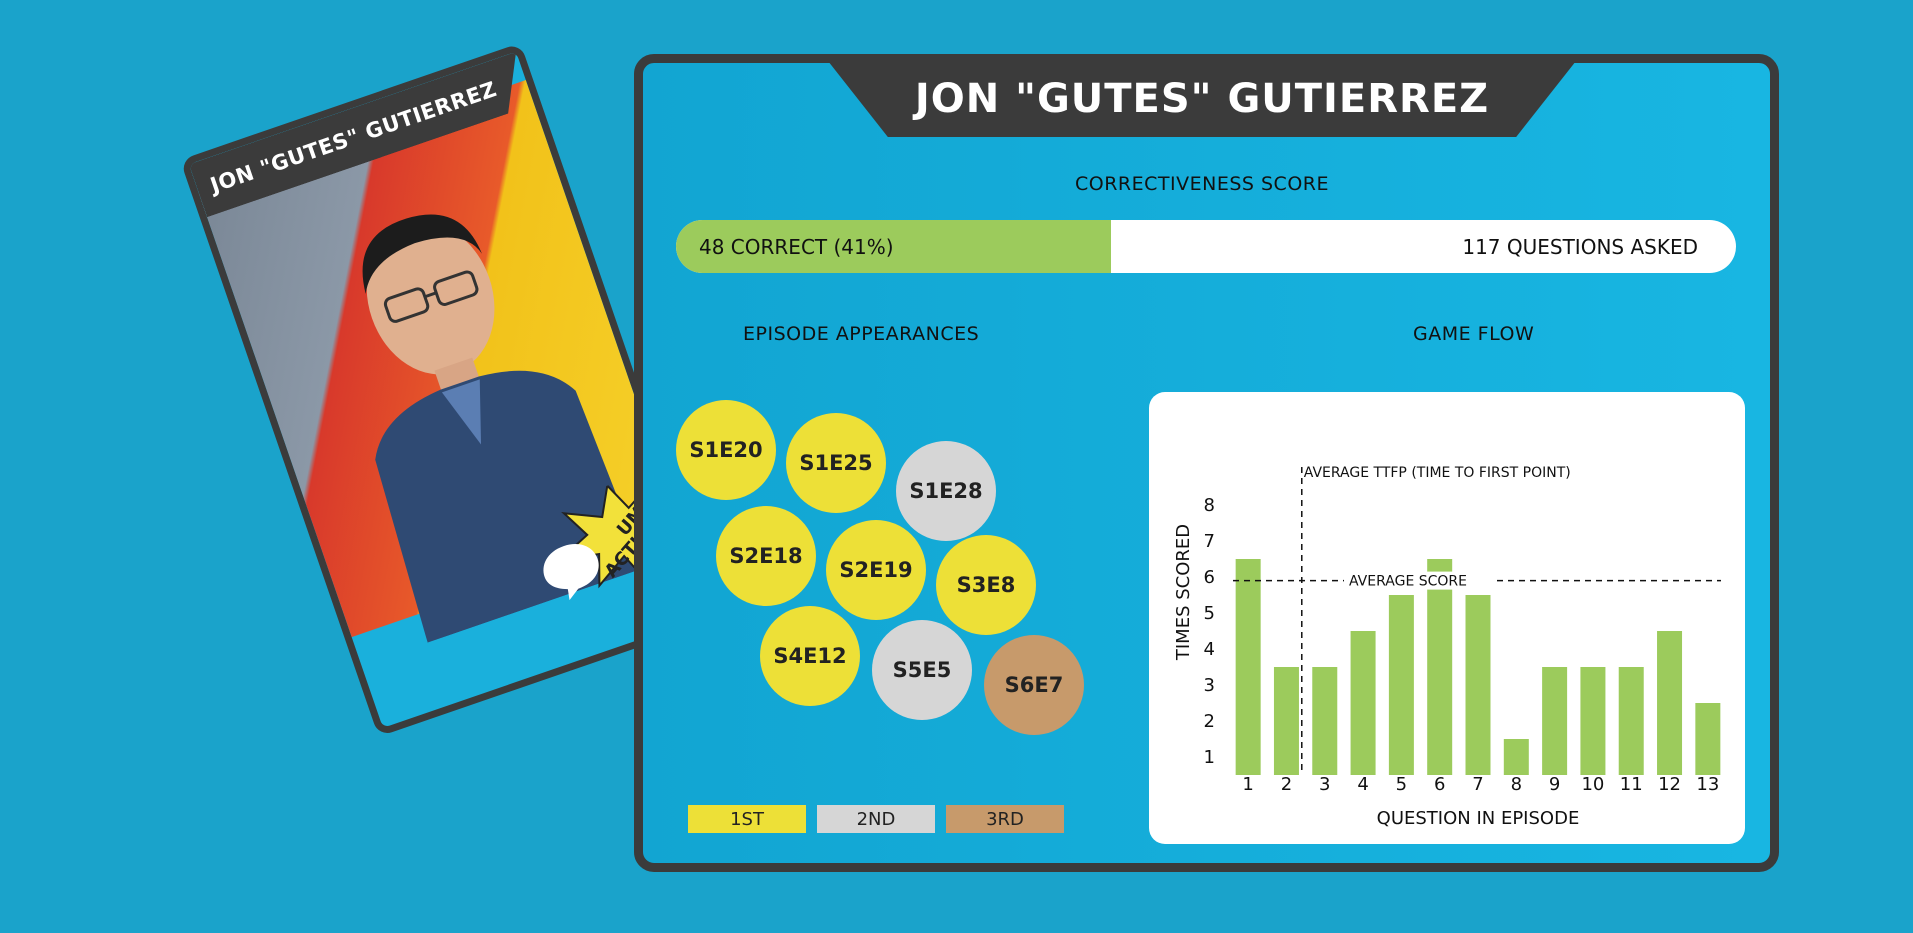 This screenshot has width=1913, height=933. Describe the element at coordinates (1474, 334) in the screenshot. I see `gameflow-label: GAME FLOW` at that location.